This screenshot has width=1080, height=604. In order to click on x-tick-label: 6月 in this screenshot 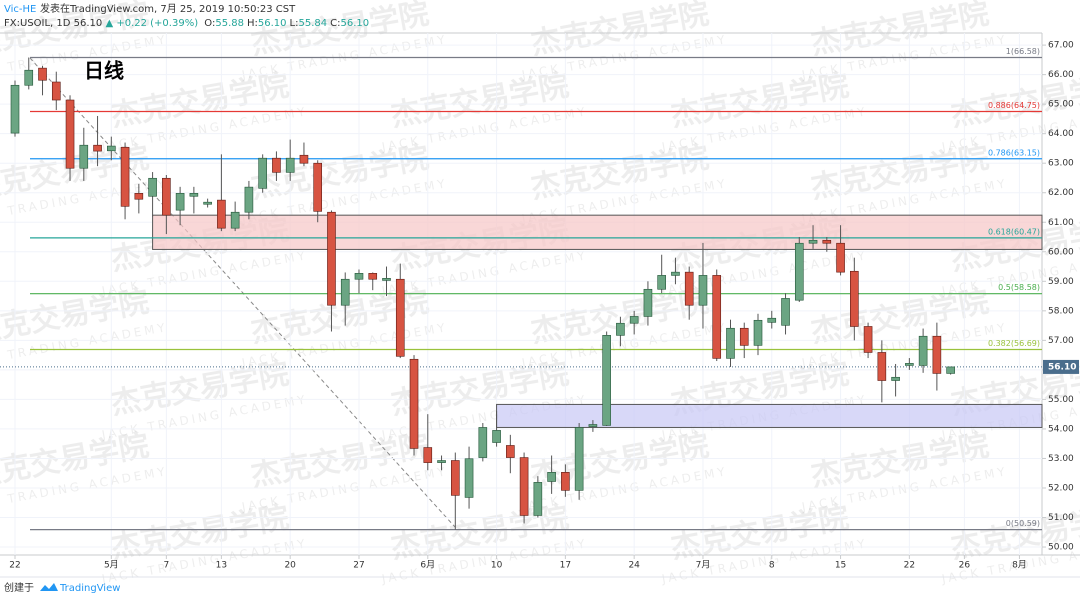, I will do `click(427, 565)`.